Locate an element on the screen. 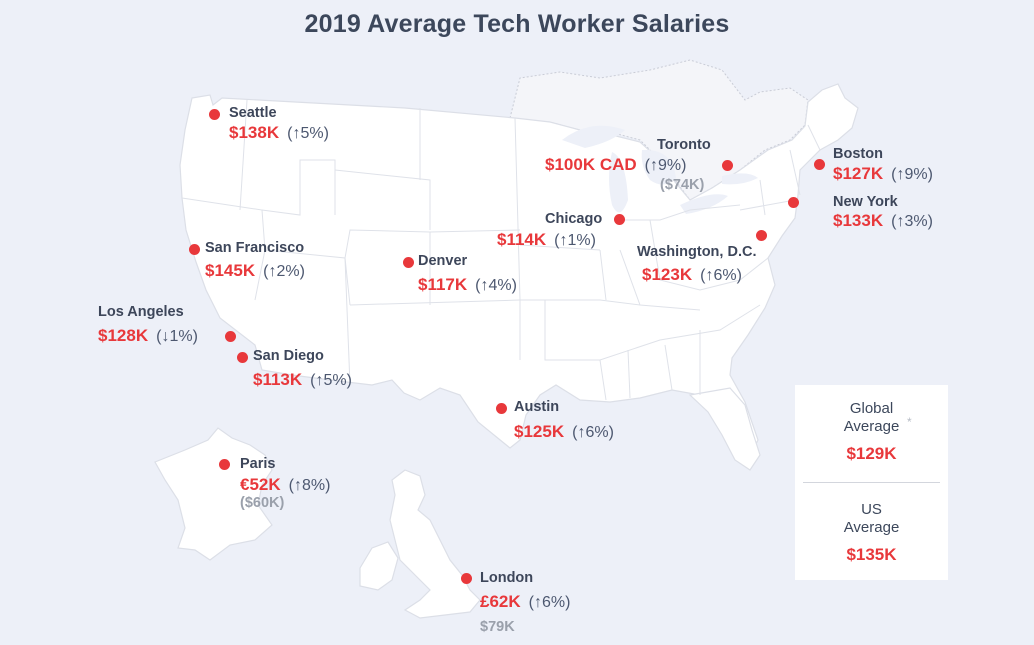  city-name: Paris is located at coordinates (258, 464).